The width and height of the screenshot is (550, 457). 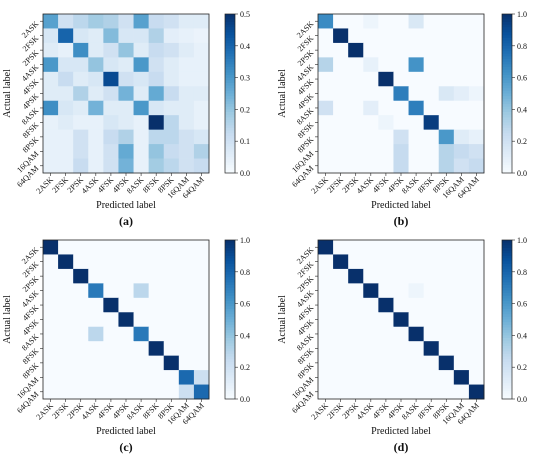 What do you see at coordinates (522, 46) in the screenshot?
I see `colorbar-tick-label: 0.8` at bounding box center [522, 46].